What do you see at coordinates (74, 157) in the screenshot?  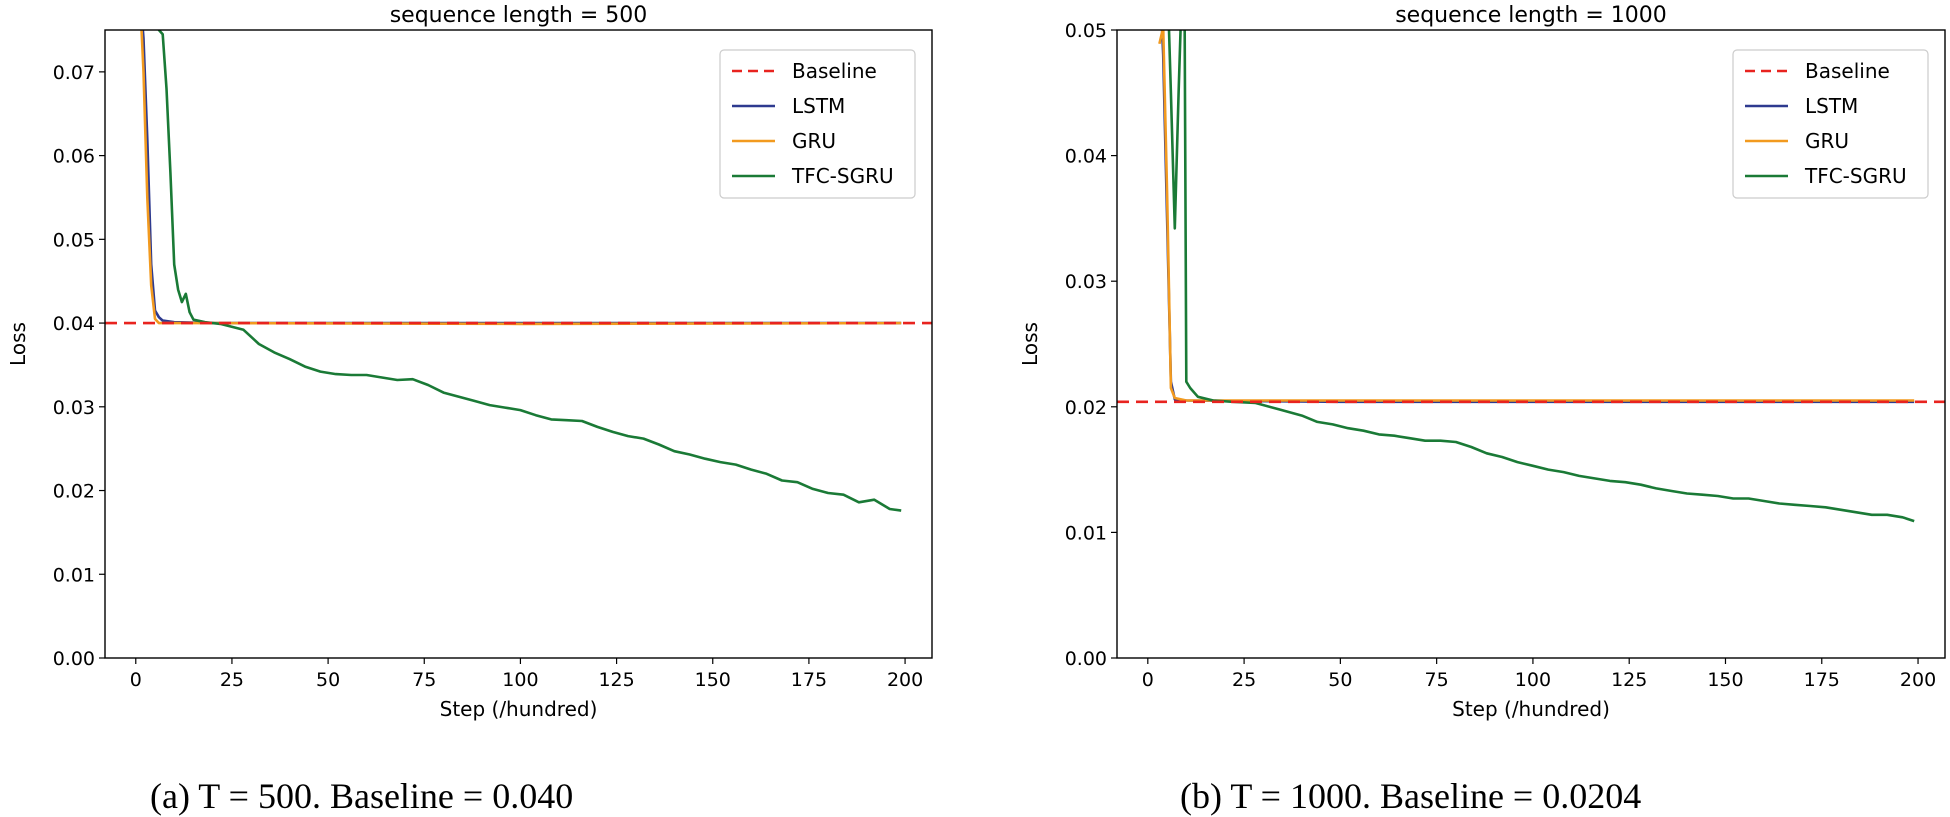 I see `y-tick-label: 0.06` at bounding box center [74, 157].